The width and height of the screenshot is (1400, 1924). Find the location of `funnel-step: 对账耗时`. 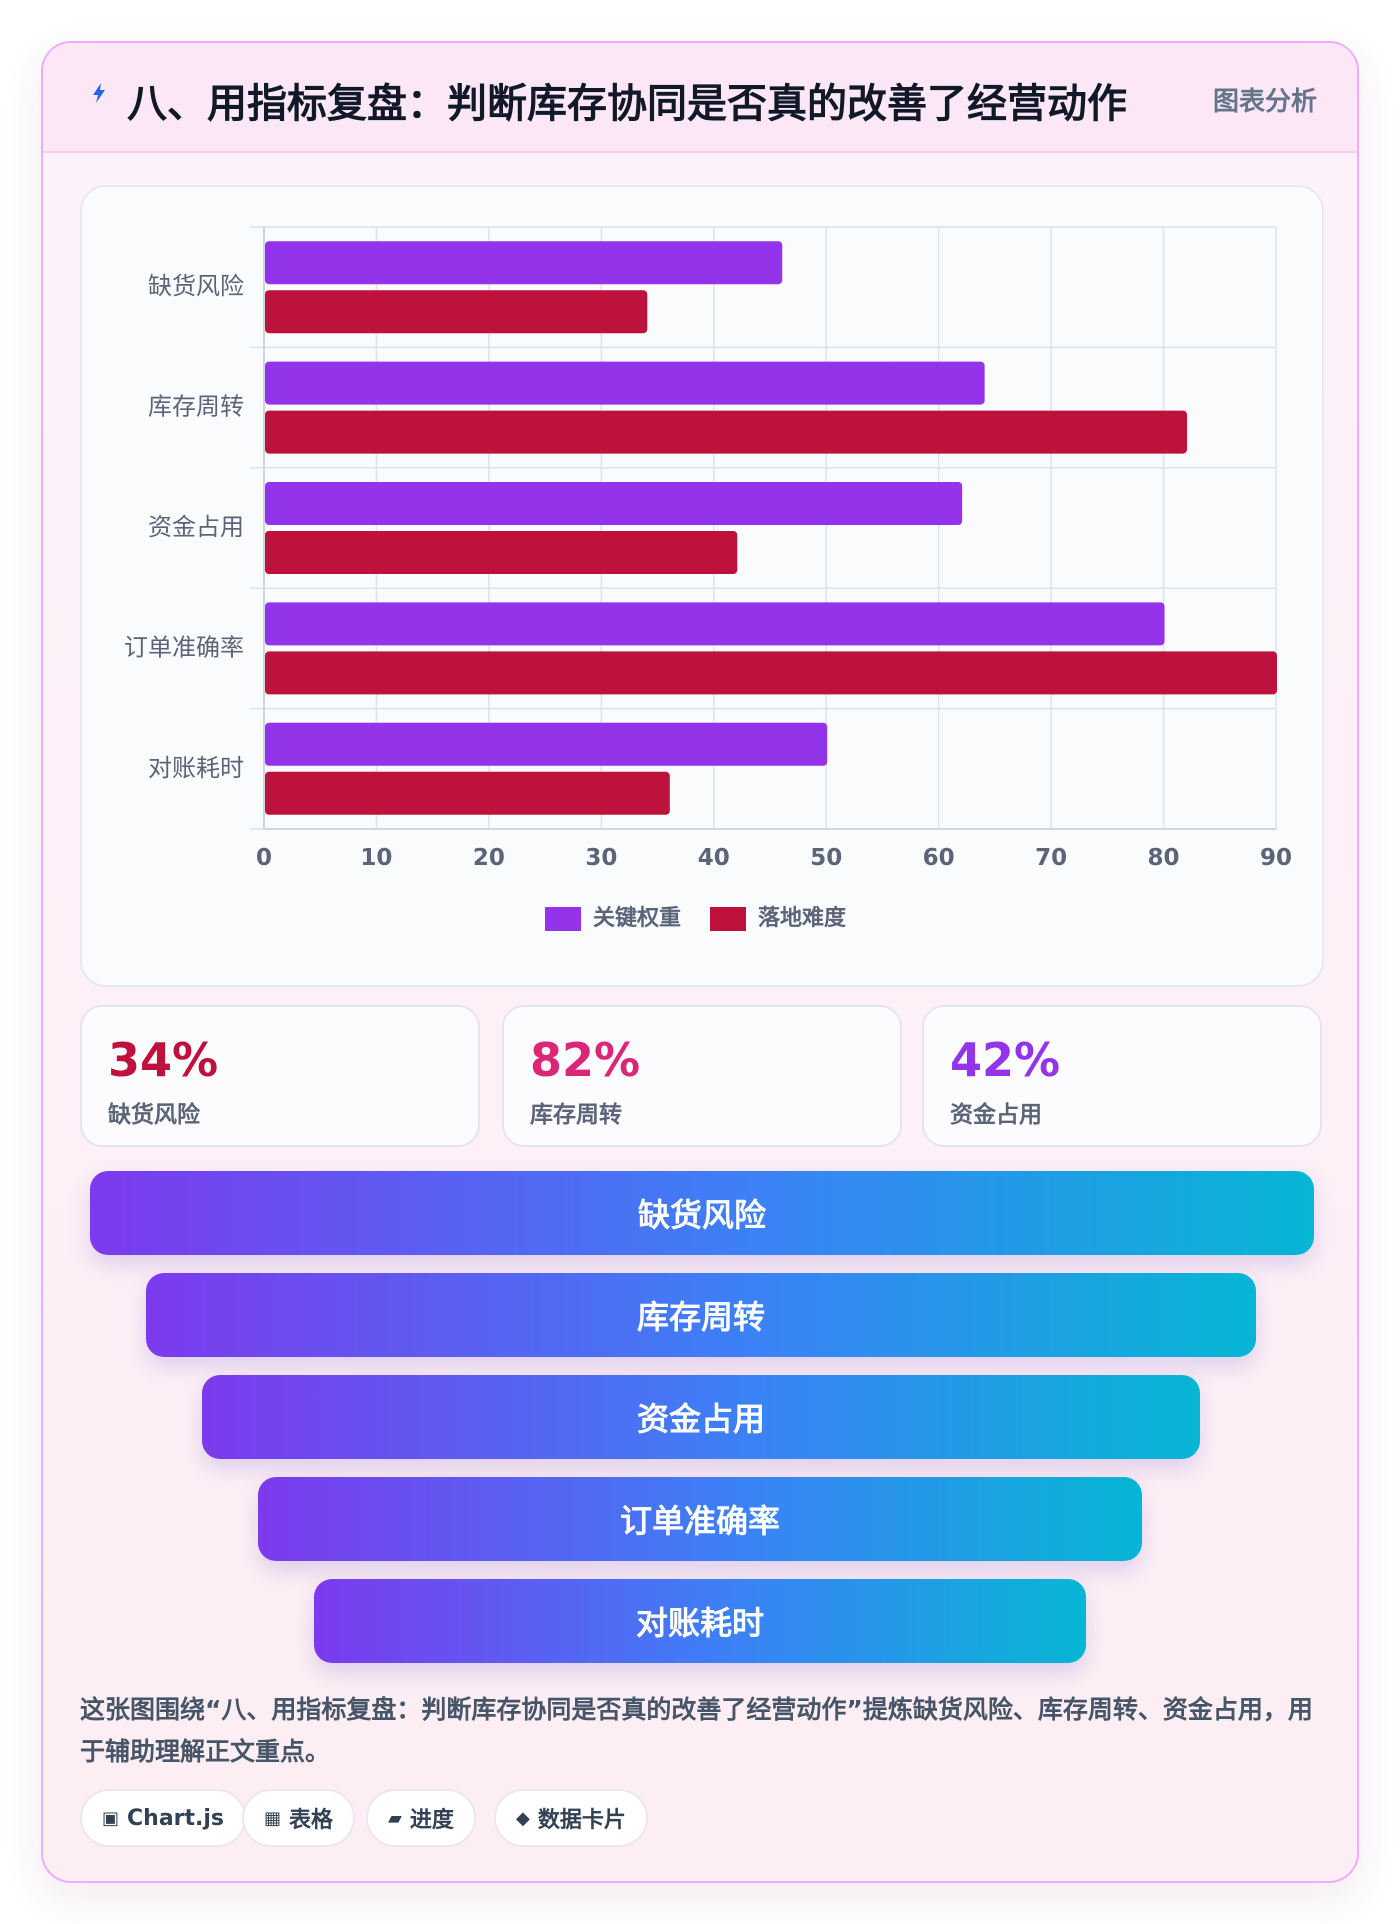

funnel-step: 对账耗时 is located at coordinates (700, 1621).